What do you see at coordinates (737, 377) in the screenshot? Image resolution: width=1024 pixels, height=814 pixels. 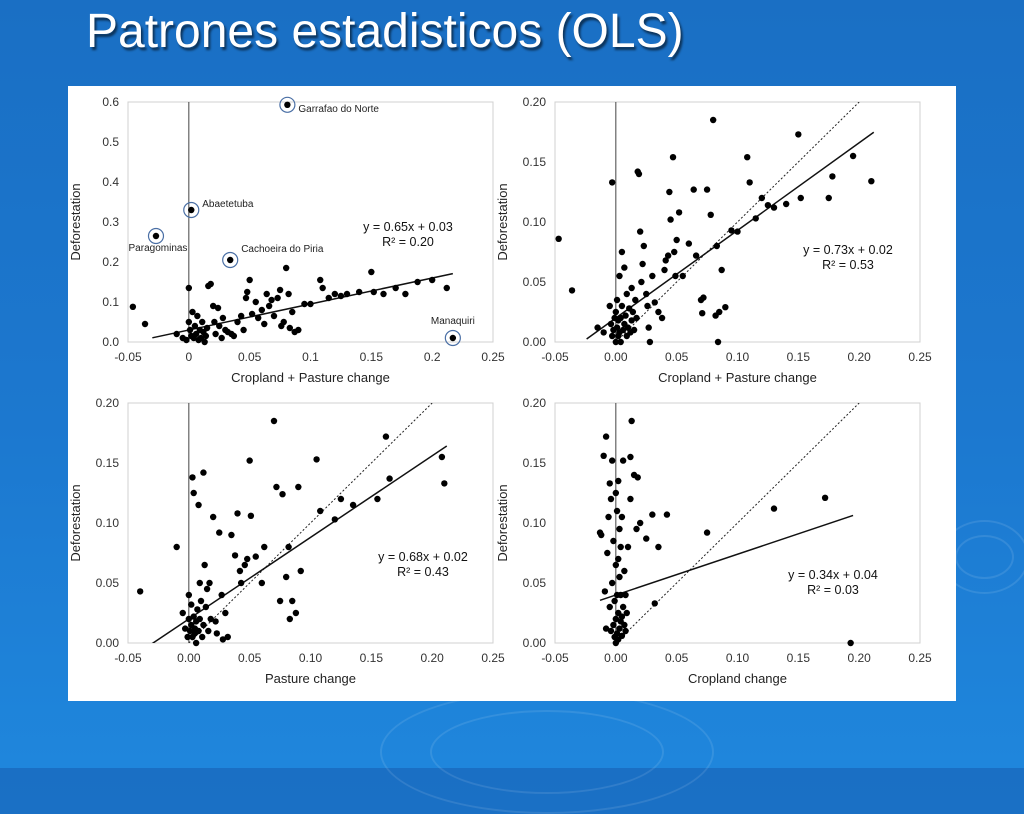 I see `x-axis-label: Cropland + Pasture change` at bounding box center [737, 377].